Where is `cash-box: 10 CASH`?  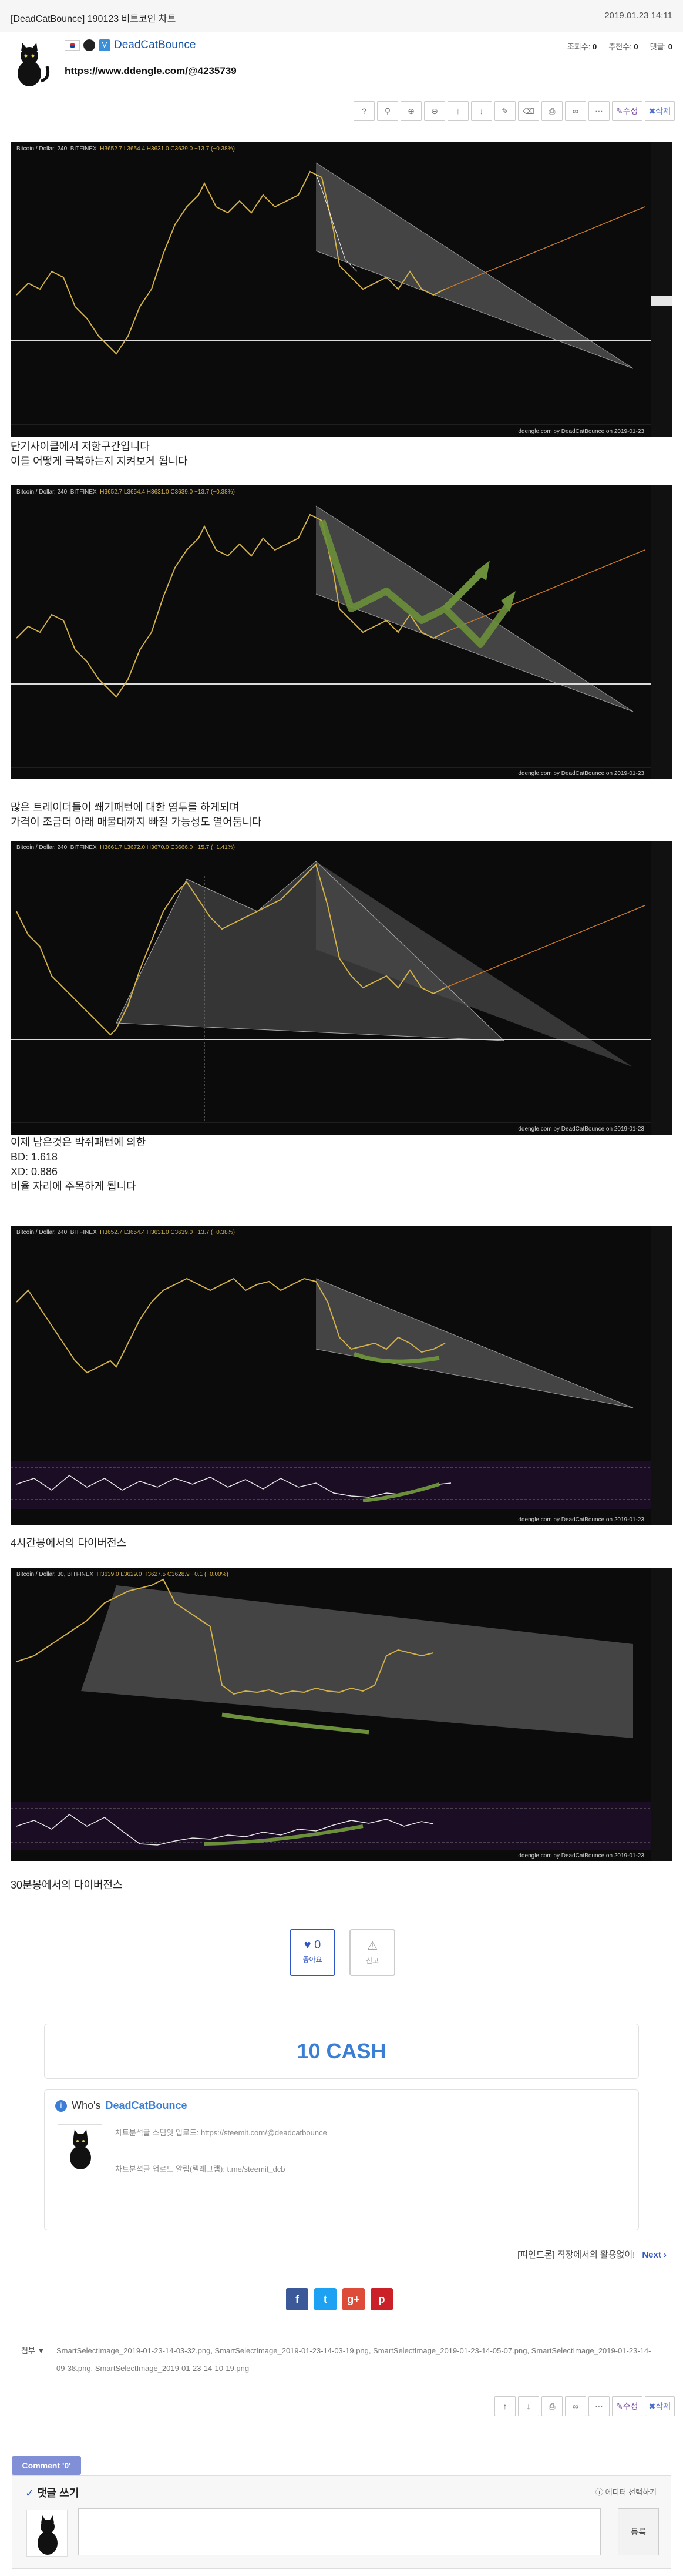
cash-box: 10 CASH is located at coordinates (341, 2051).